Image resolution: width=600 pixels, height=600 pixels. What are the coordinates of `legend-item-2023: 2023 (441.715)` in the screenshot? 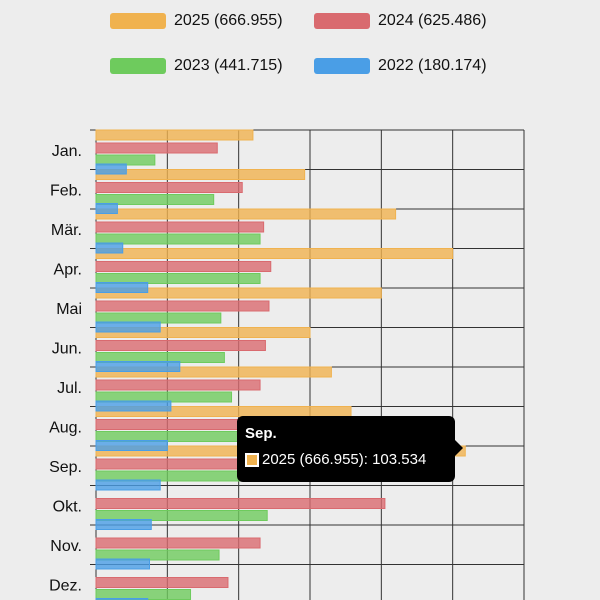 It's located at (196, 66).